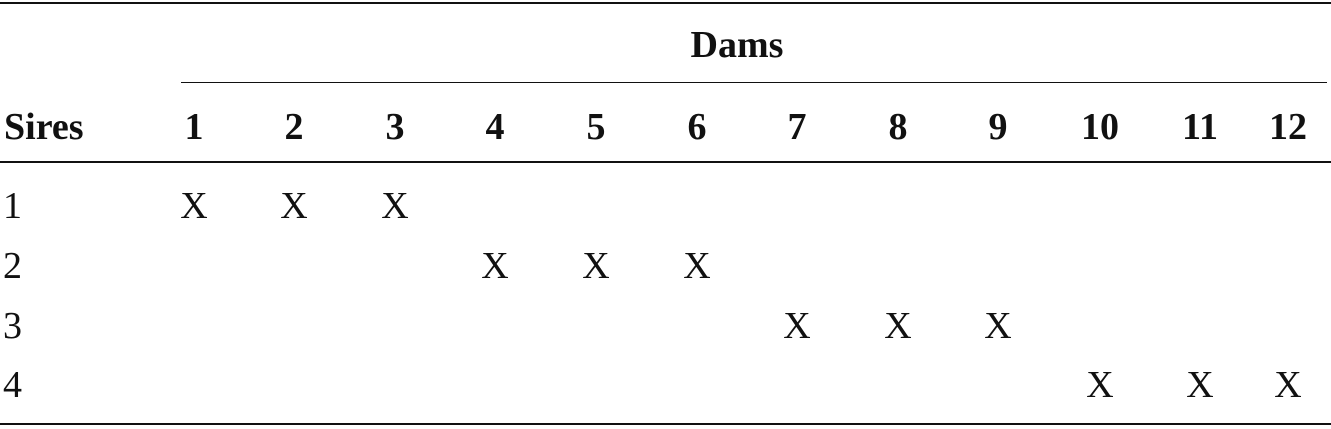  What do you see at coordinates (697, 127) in the screenshot?
I see `column-header-6: 6` at bounding box center [697, 127].